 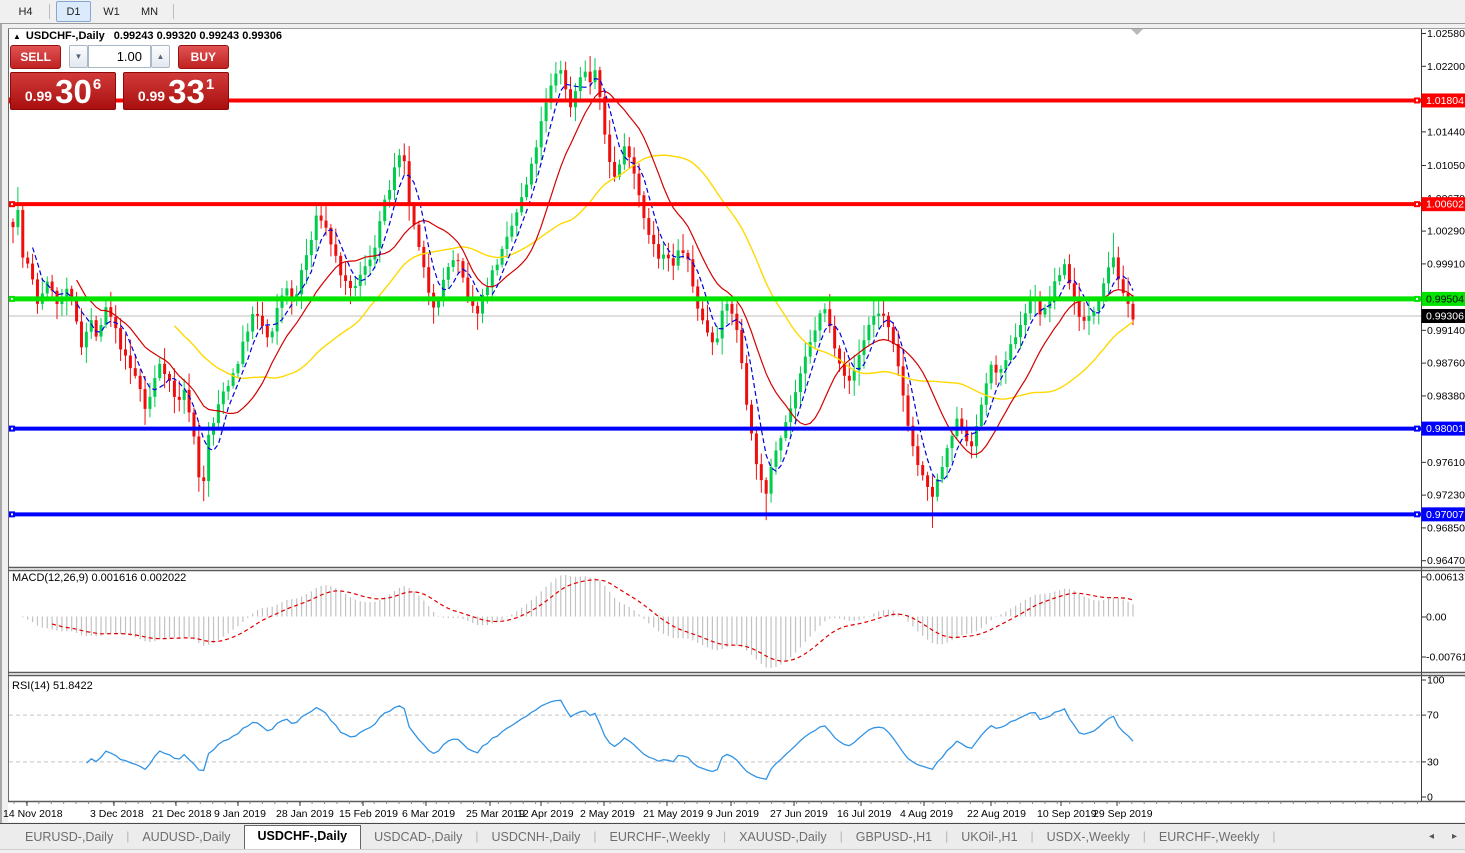 I want to click on tf-button-w1: W1, so click(x=111, y=11).